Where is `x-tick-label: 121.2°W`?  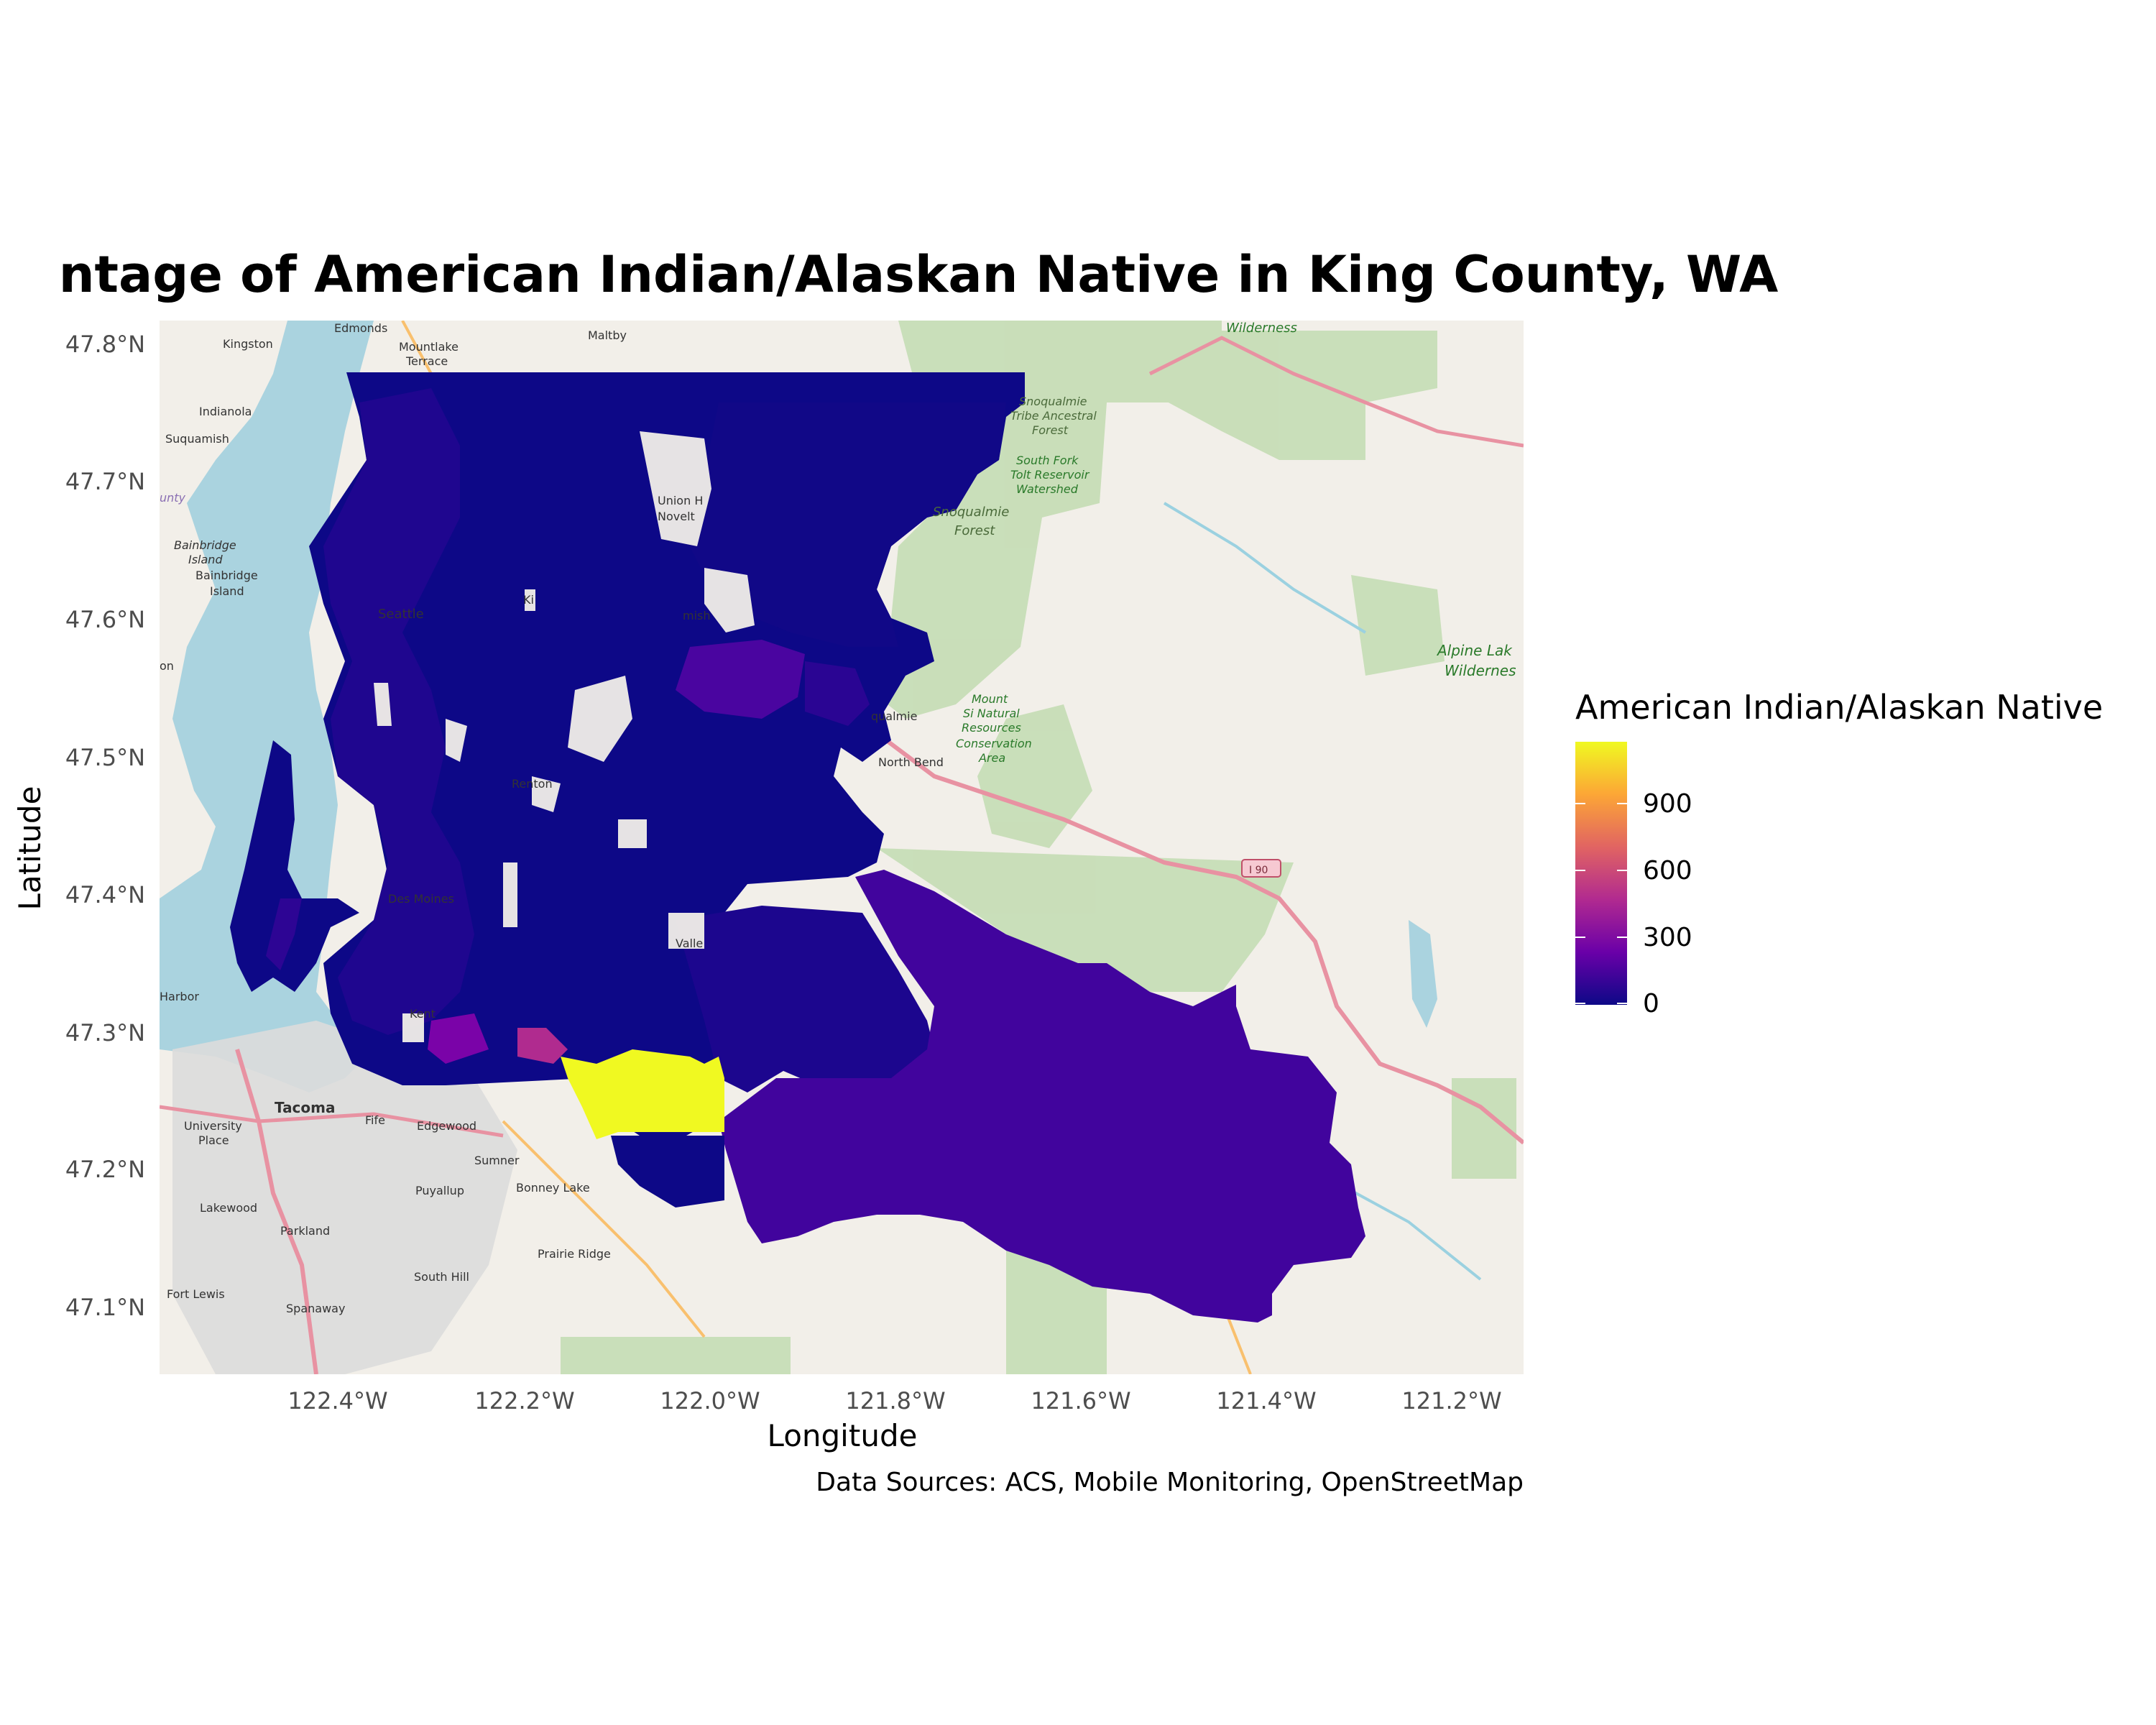
x-tick-label: 121.2°W is located at coordinates (1451, 1400).